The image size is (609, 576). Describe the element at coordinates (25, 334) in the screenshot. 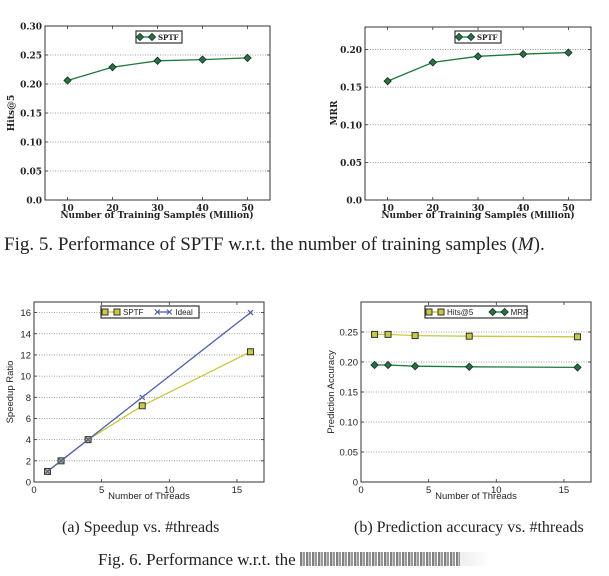

I see `y-tick-label: 14` at that location.